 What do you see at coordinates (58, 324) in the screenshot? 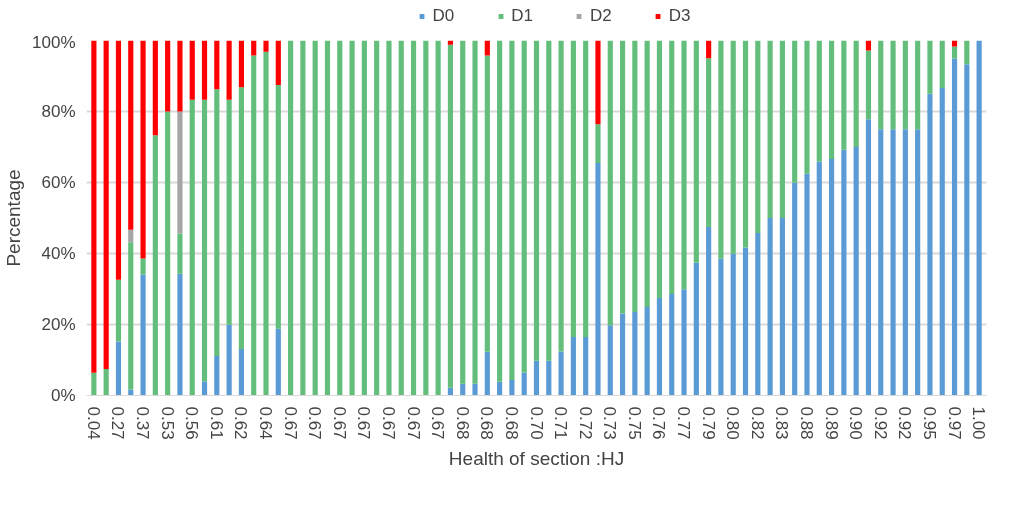
I see `y-tick-label: 20%` at bounding box center [58, 324].